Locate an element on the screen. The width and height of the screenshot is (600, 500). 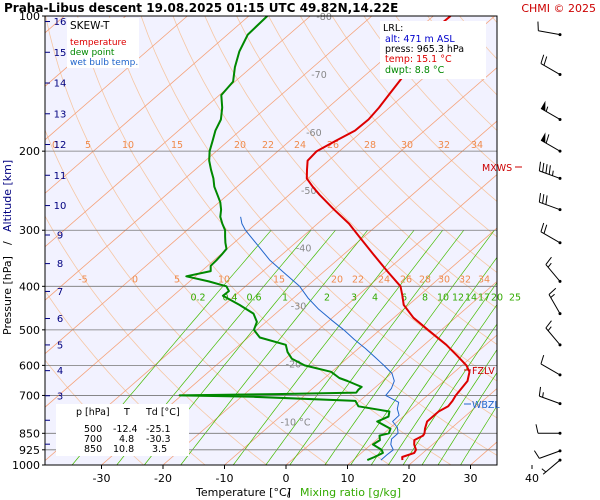
dry-adiabat-label: 22 is located at coordinates (268, 145).